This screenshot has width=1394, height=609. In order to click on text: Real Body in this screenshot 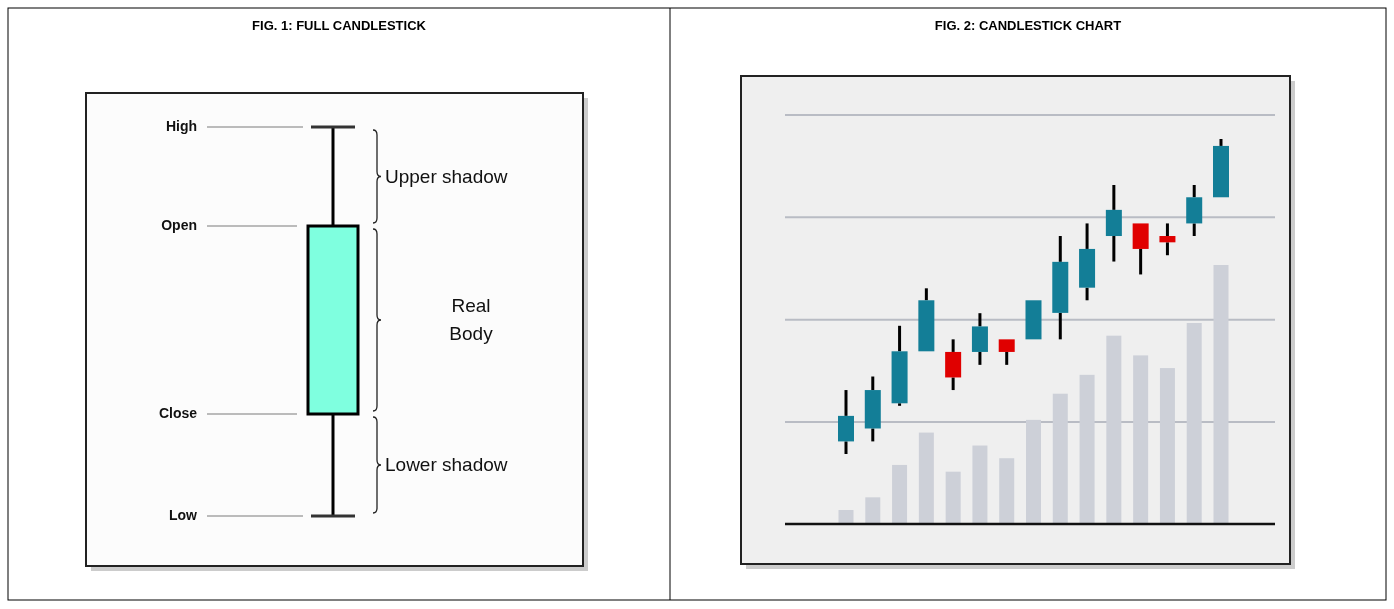, I will do `click(471, 319)`.